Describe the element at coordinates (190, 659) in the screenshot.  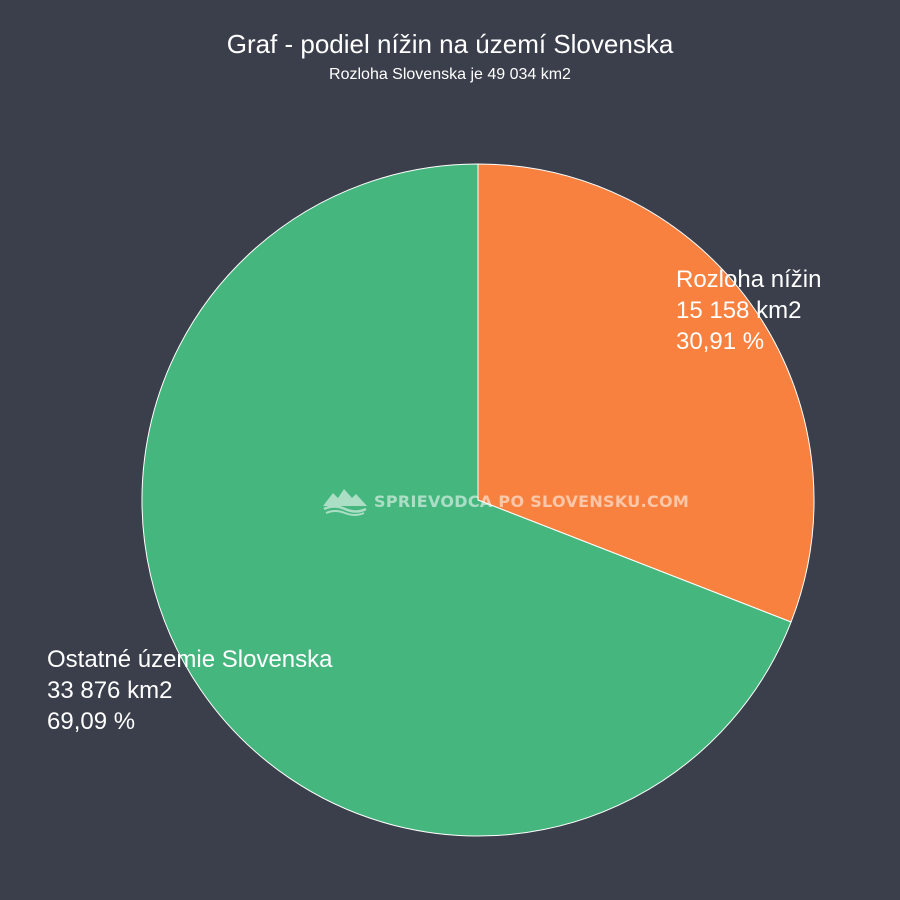
I see `slice-label-other-name: Ostatné územie Slovenska` at that location.